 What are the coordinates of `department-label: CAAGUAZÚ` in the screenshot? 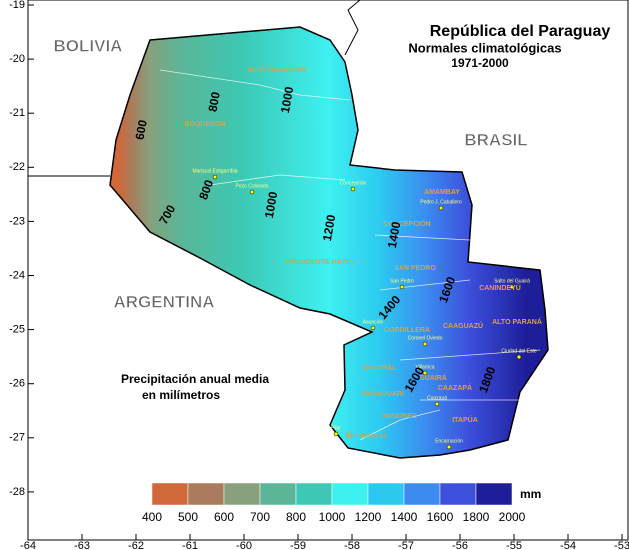 It's located at (463, 325).